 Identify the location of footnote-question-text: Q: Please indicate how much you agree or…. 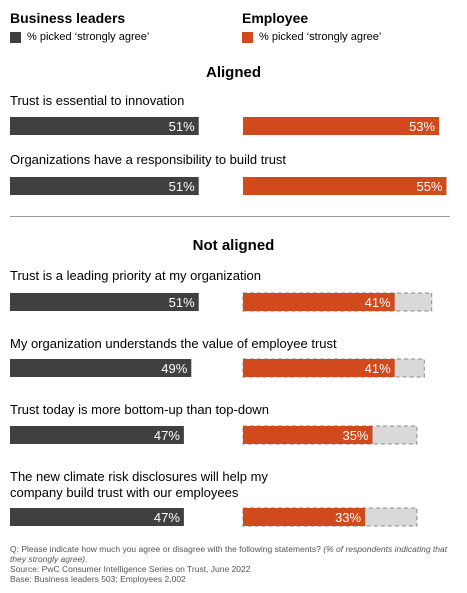
(165, 549).